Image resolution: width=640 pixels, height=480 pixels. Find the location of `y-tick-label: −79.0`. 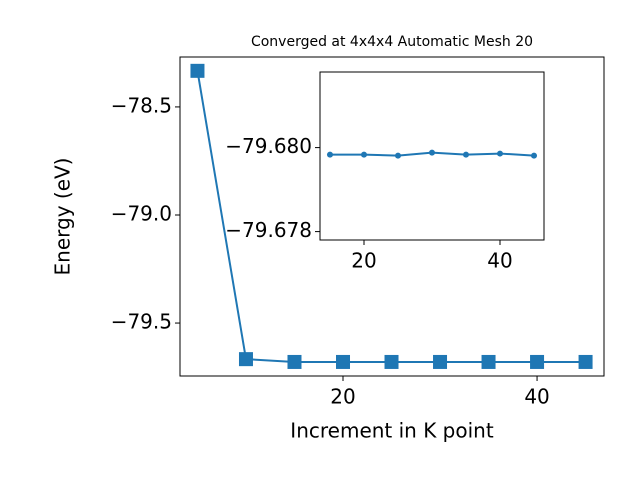

y-tick-label: −79.0 is located at coordinates (141, 213).